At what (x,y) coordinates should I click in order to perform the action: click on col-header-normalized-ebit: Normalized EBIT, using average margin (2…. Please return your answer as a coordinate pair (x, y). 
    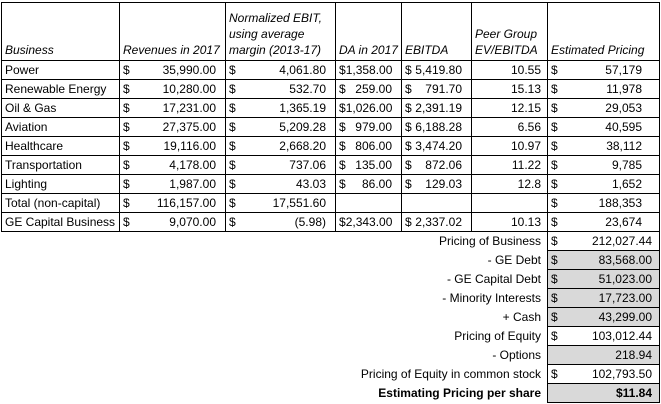
    Looking at the image, I should click on (280, 31).